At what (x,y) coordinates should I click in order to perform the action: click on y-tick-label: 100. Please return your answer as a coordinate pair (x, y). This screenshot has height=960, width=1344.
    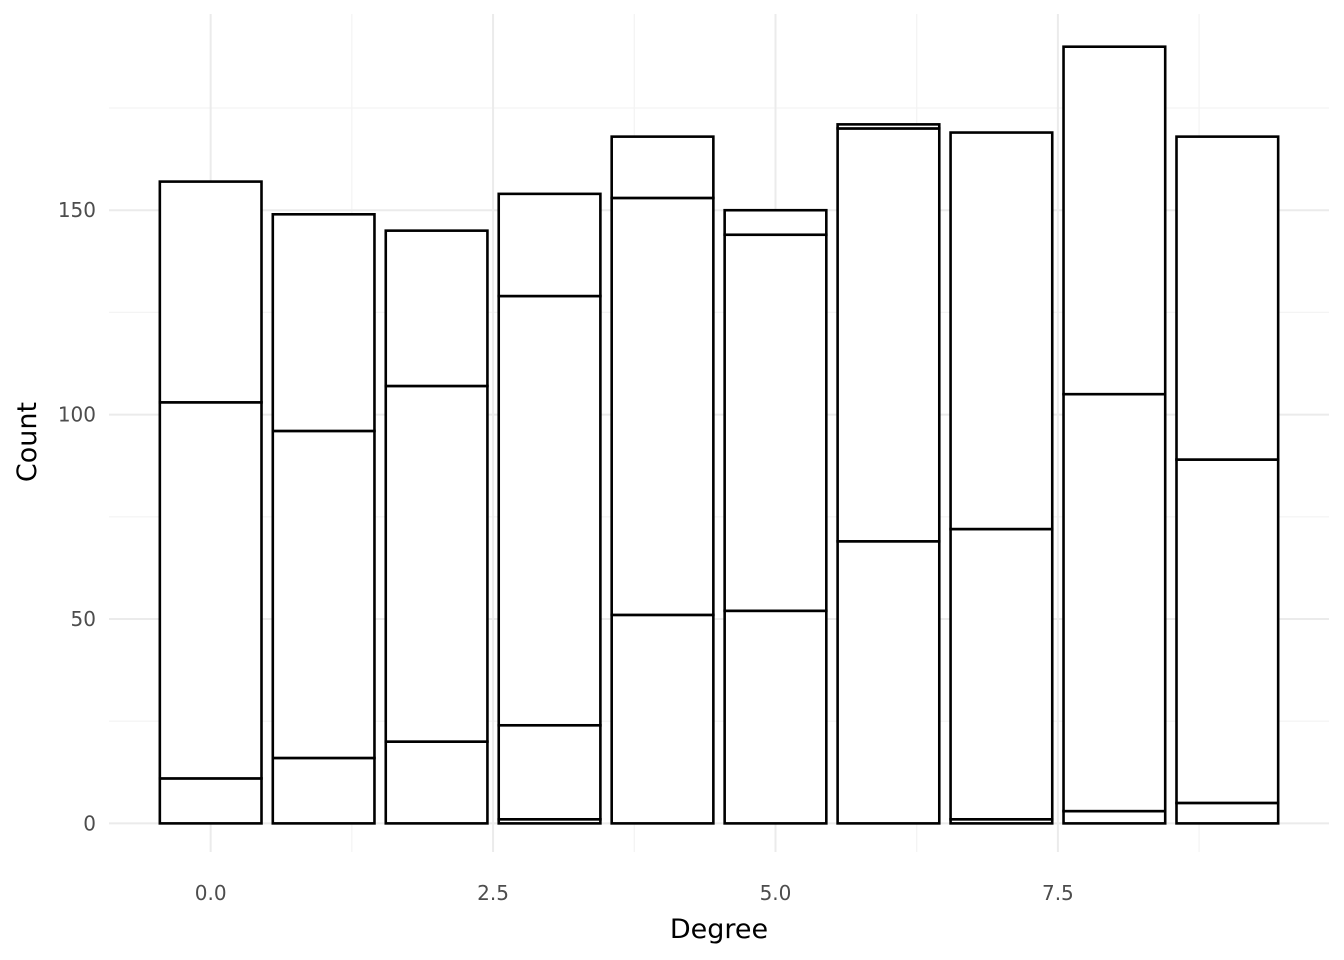
    Looking at the image, I should click on (77, 415).